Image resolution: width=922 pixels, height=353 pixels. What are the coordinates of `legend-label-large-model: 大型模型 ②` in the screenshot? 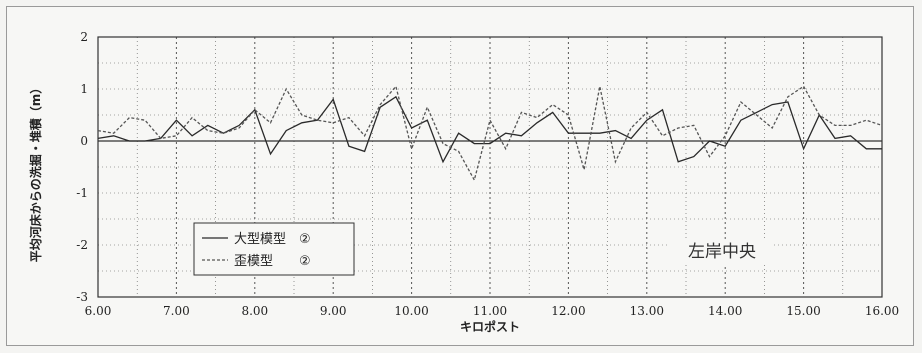 It's located at (272, 239).